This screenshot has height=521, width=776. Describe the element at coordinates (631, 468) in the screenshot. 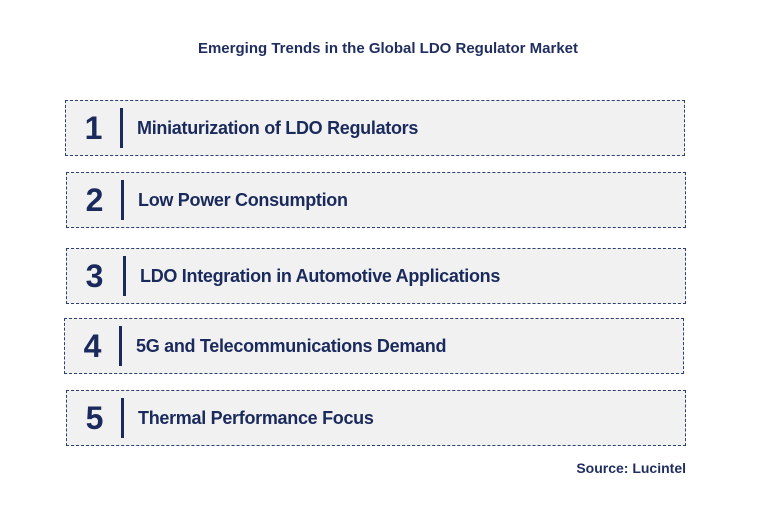

I see `source-credit: Source: Lucintel` at that location.